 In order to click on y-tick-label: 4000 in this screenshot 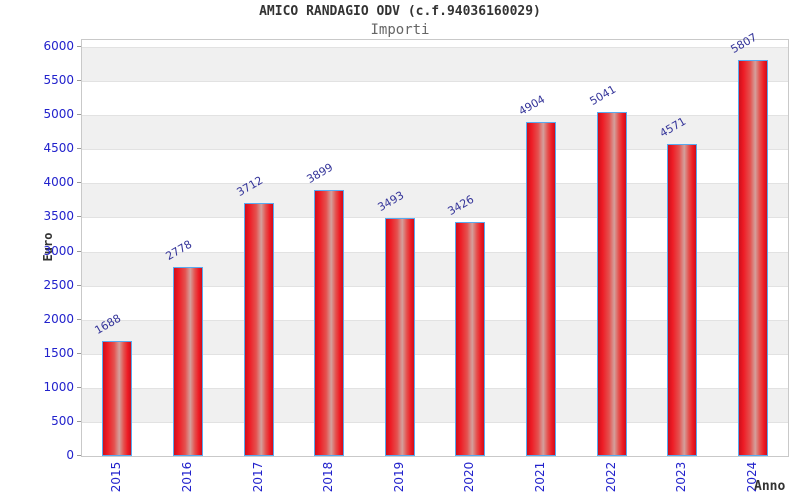, I will do `click(58, 182)`.